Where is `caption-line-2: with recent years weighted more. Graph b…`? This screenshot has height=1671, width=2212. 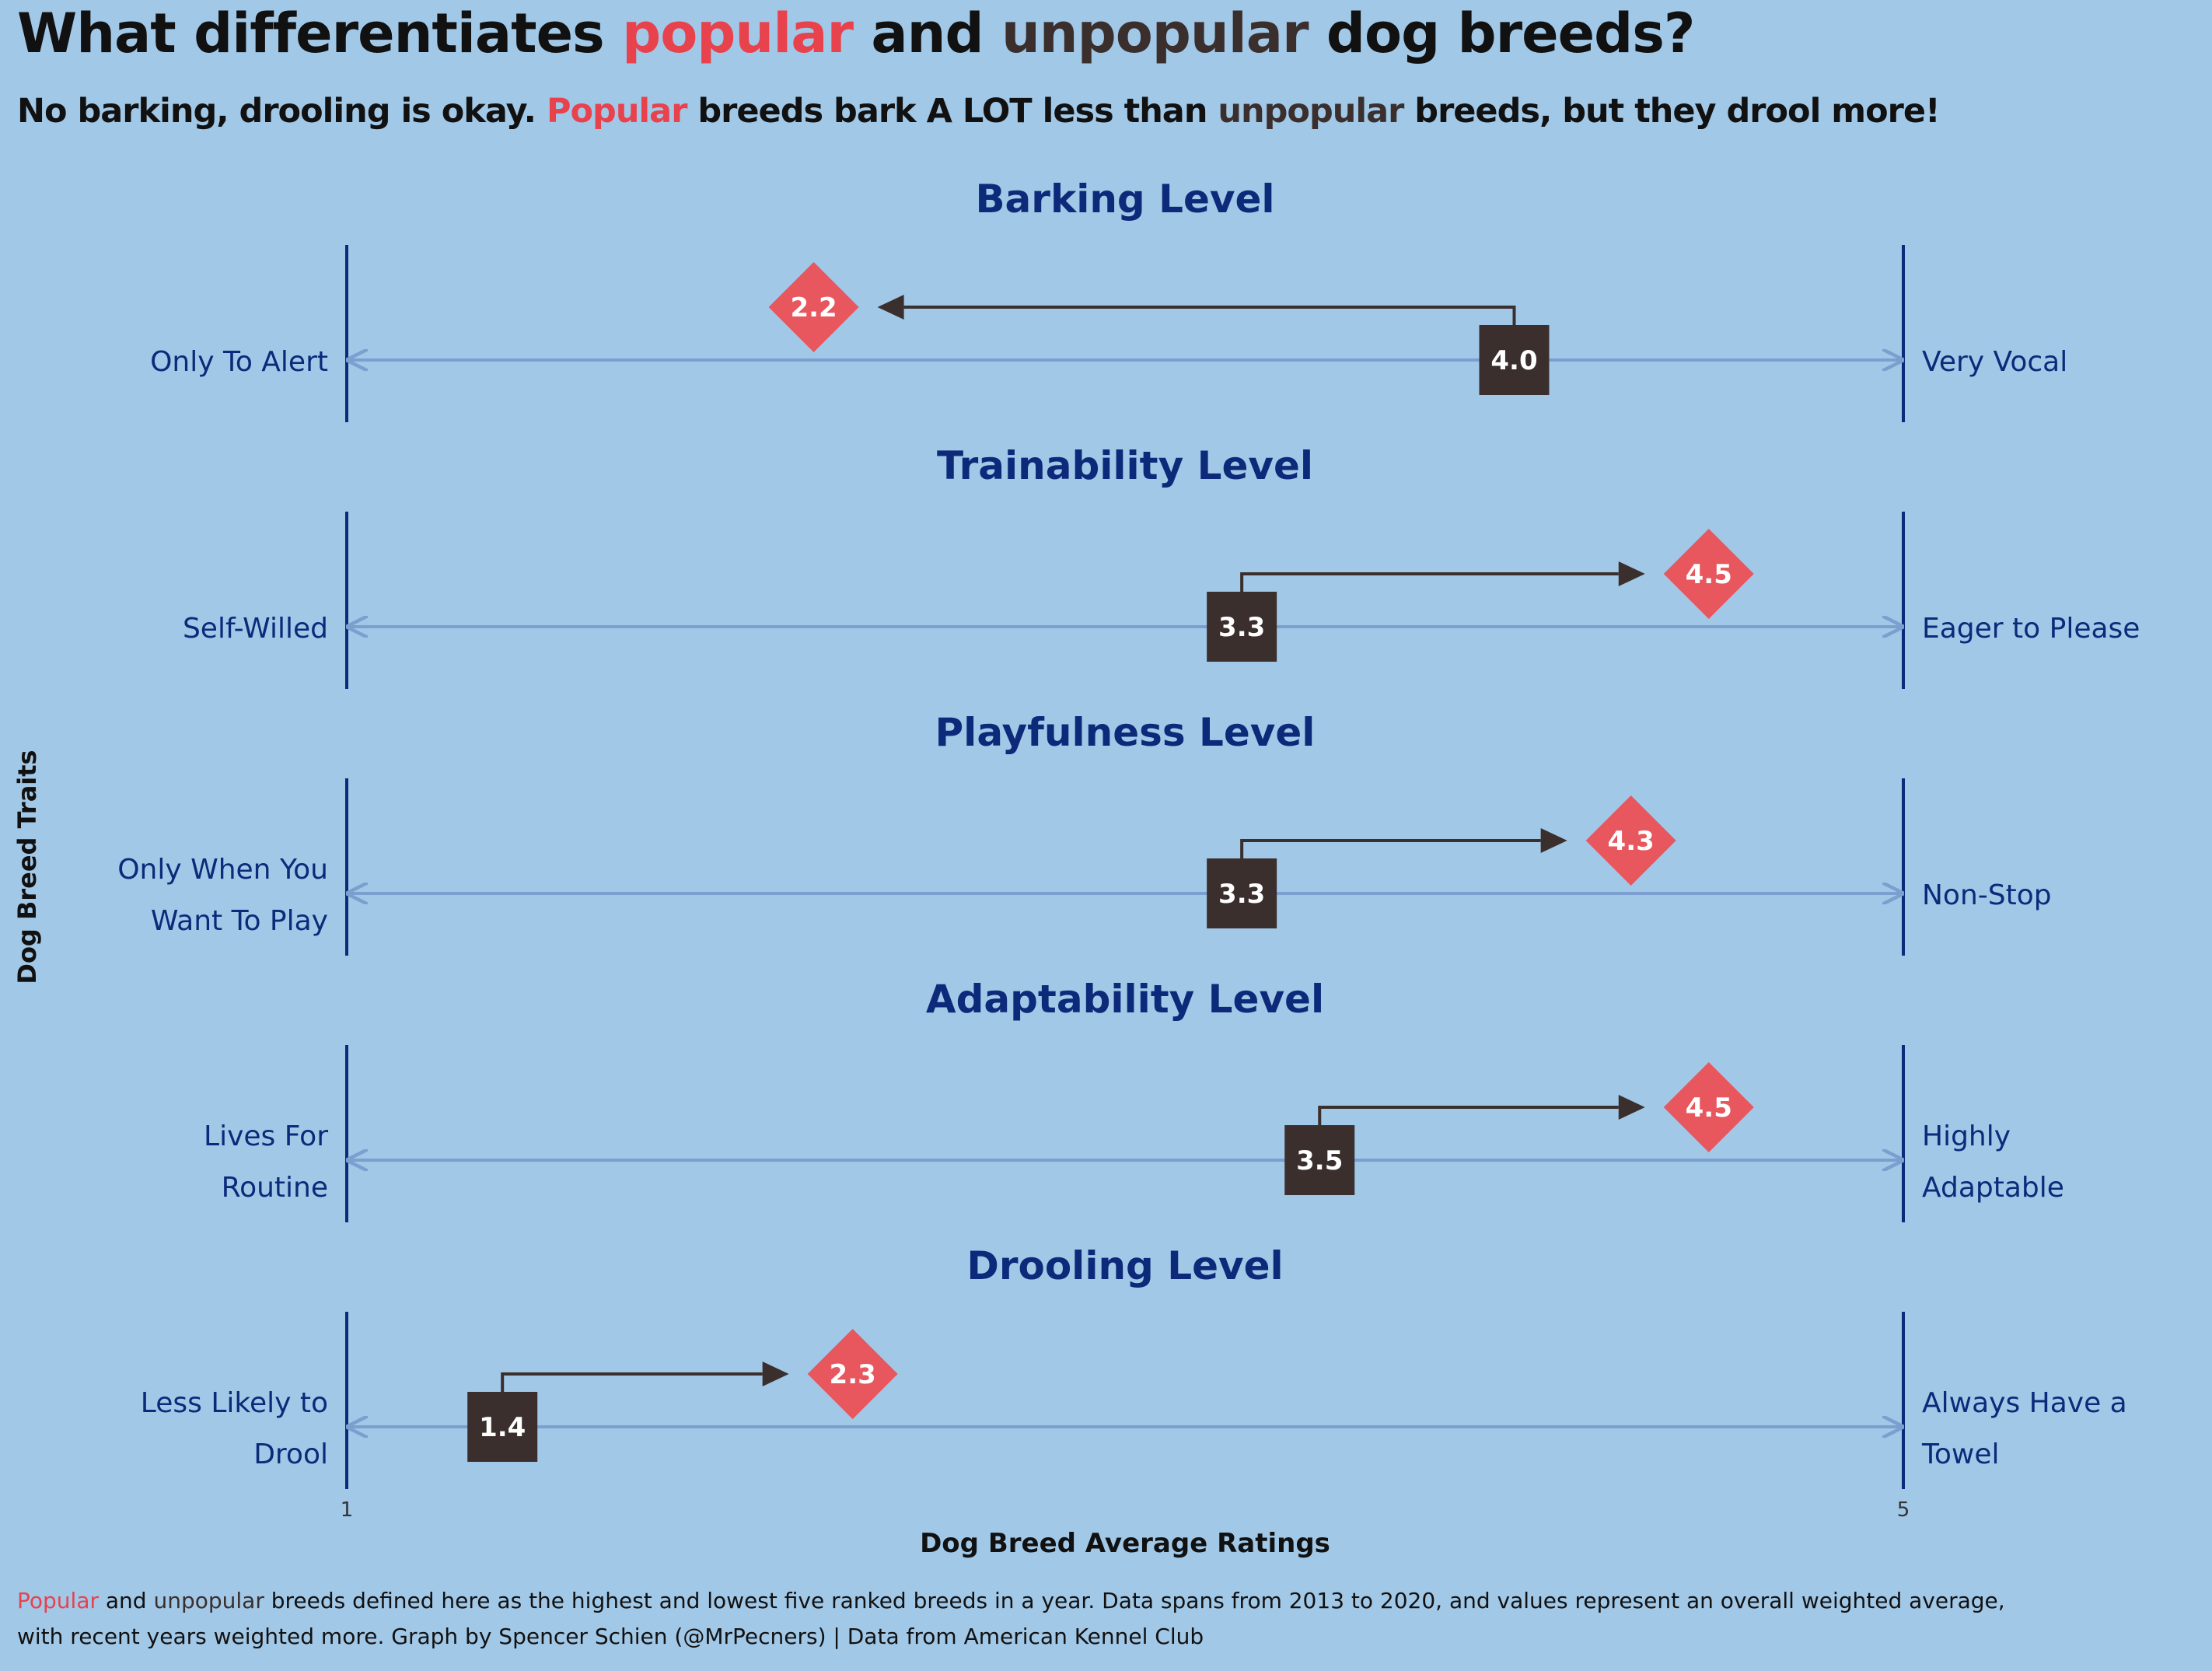 caption-line-2: with recent years weighted more. Graph b… is located at coordinates (610, 1636).